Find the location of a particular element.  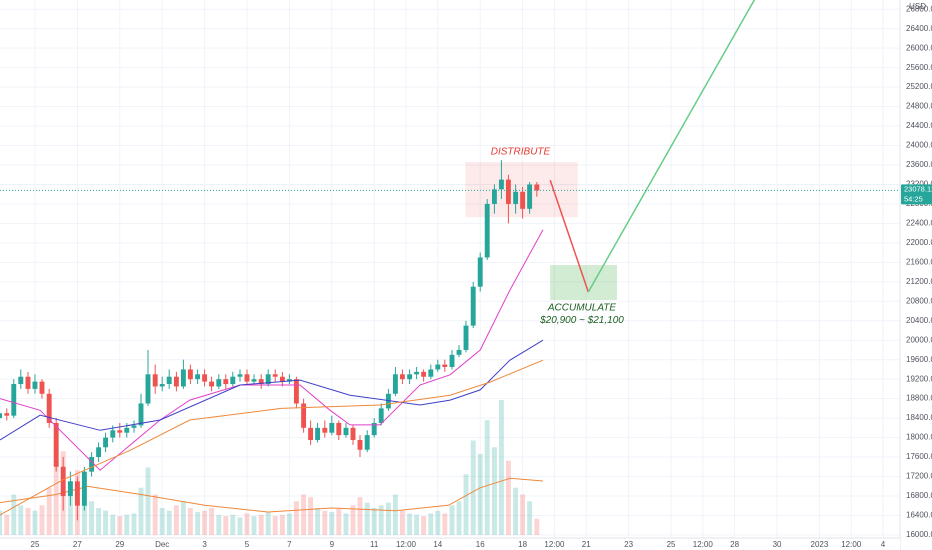

x-tick-label: 4 is located at coordinates (883, 544).